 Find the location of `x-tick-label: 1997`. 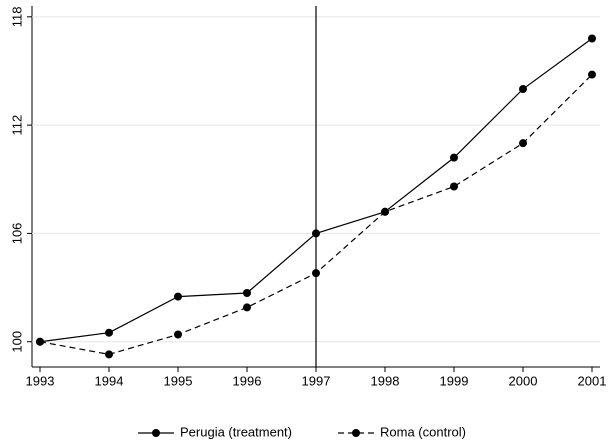

x-tick-label: 1997 is located at coordinates (316, 380).